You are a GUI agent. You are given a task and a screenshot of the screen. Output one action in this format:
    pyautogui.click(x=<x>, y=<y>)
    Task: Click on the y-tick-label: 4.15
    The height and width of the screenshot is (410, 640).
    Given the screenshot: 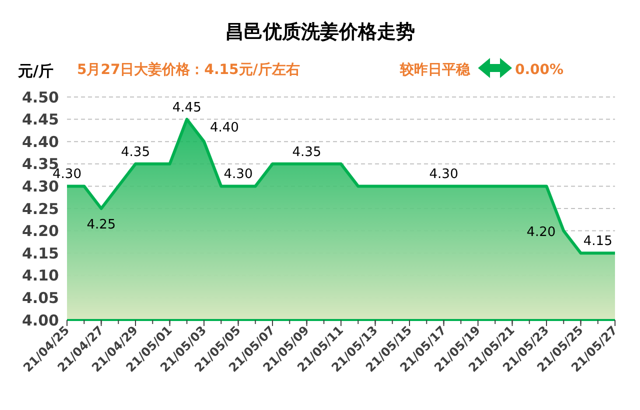 What is the action you would take?
    pyautogui.click(x=40, y=253)
    